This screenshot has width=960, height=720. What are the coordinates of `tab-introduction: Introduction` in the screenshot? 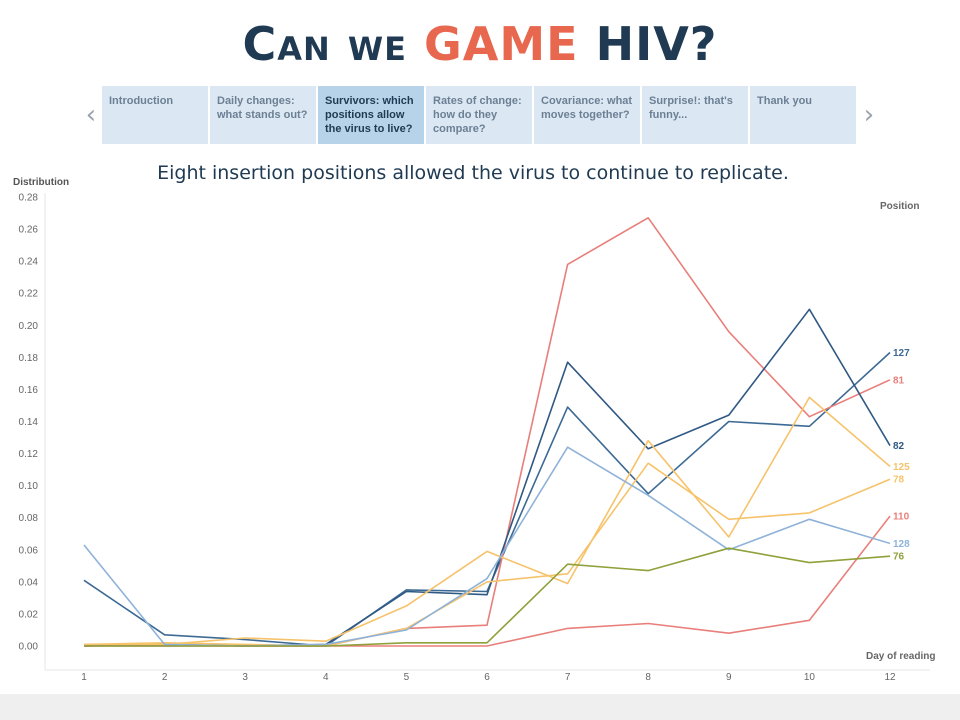 It's located at (156, 115).